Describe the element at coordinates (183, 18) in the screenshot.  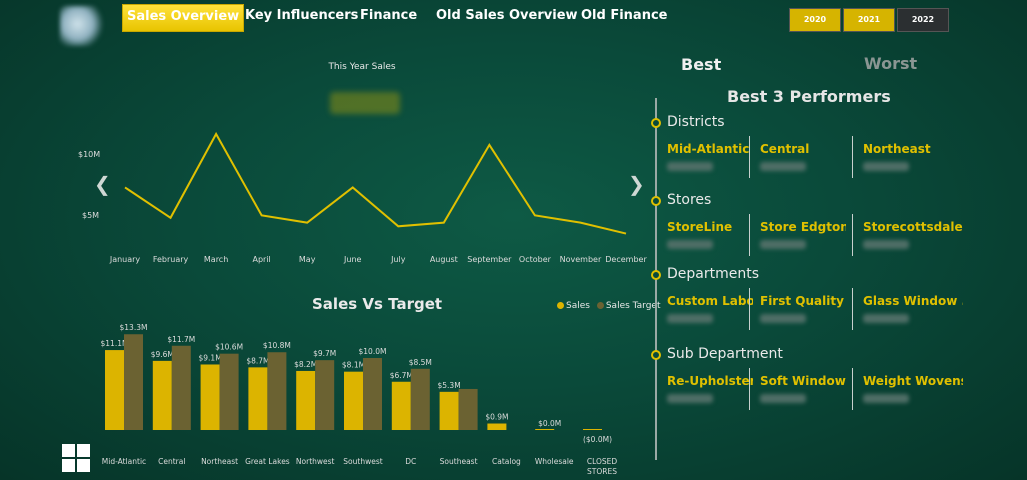
I see `tab-sales-overview: Sales Overview` at that location.